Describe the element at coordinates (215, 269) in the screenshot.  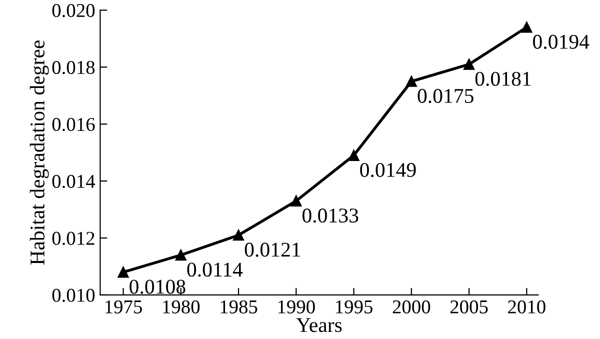
I see `data-label: 0.0114` at that location.